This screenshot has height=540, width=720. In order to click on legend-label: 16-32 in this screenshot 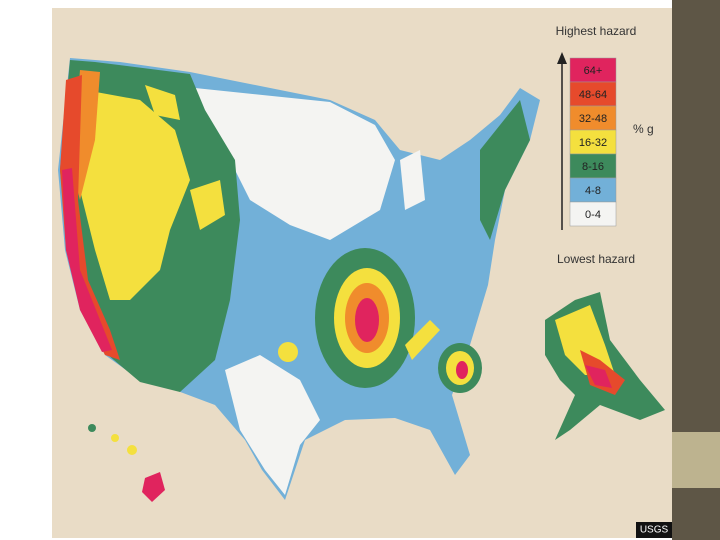, I will do `click(593, 143)`.